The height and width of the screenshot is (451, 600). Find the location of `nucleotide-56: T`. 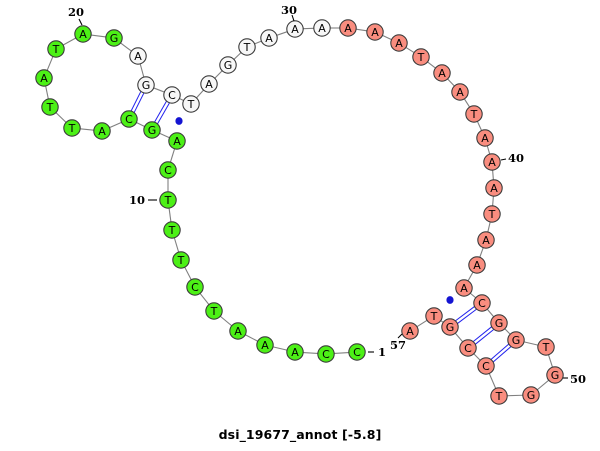

nucleotide-56: T is located at coordinates (434, 316).